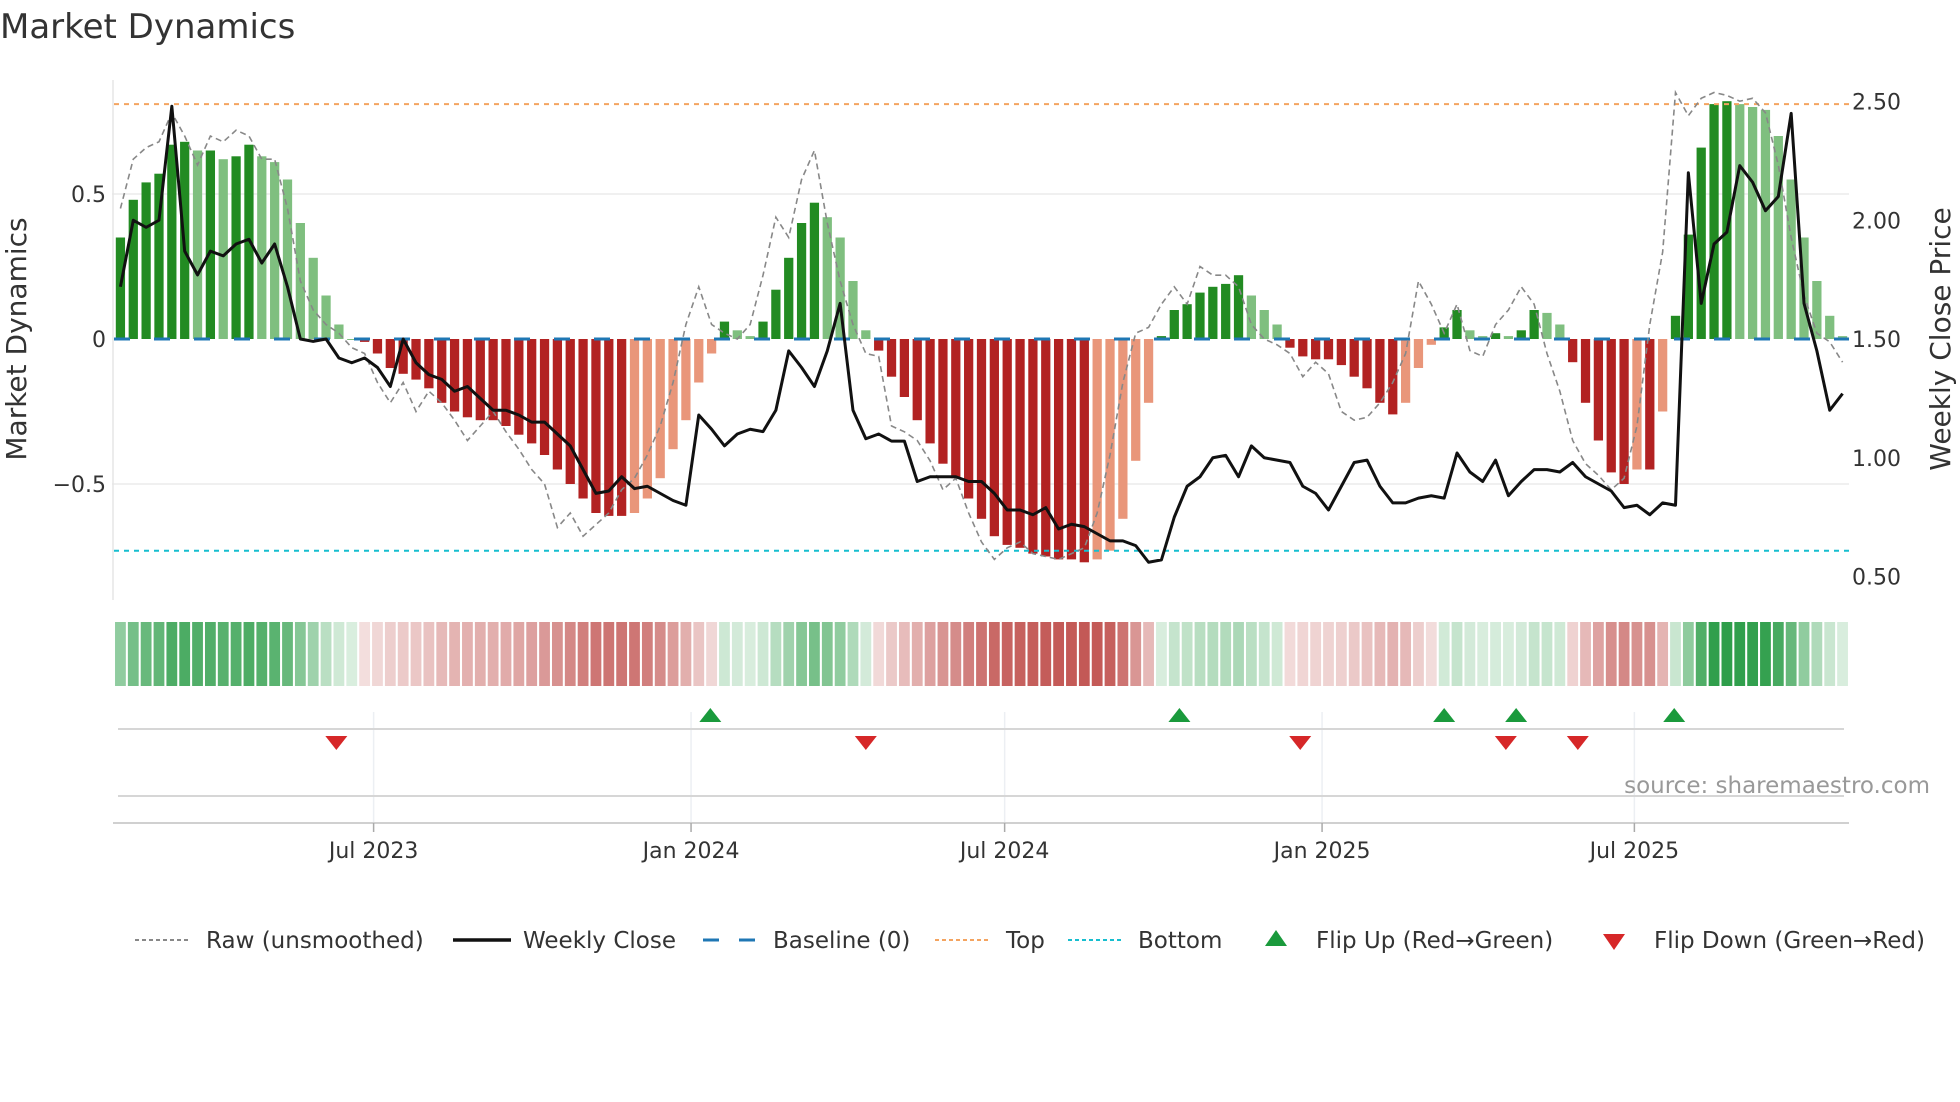 The height and width of the screenshot is (1102, 1960). What do you see at coordinates (16, 338) in the screenshot?
I see `left-y-axis-label: Market Dynamics` at bounding box center [16, 338].